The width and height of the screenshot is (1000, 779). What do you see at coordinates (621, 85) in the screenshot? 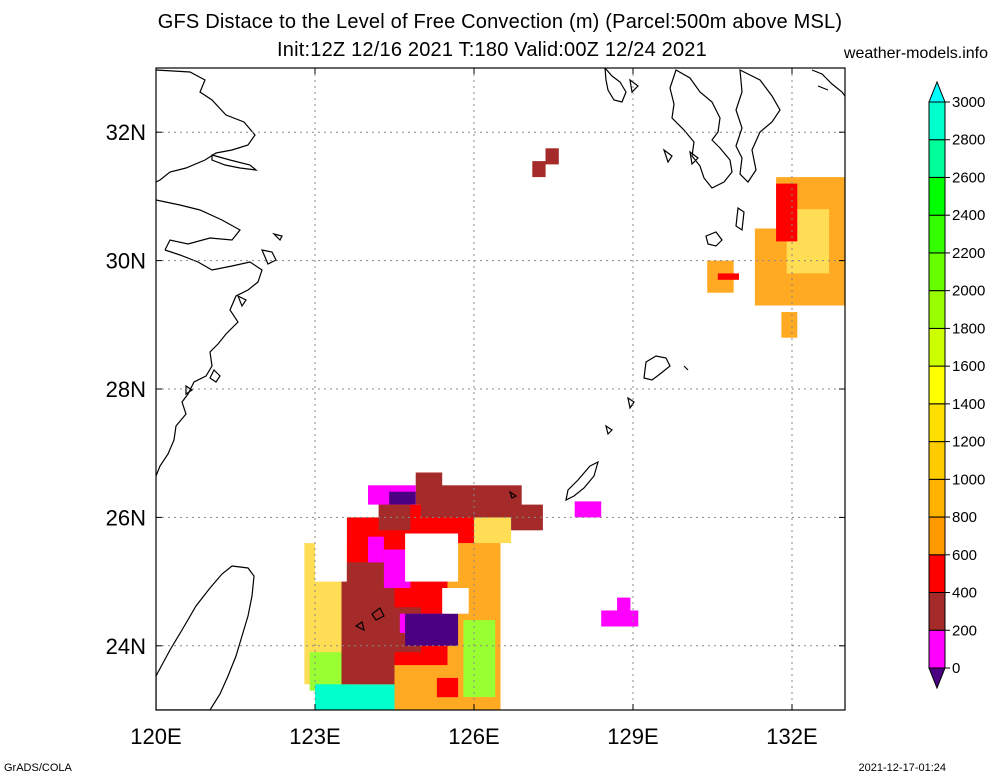
I see `korea-coast` at bounding box center [621, 85].